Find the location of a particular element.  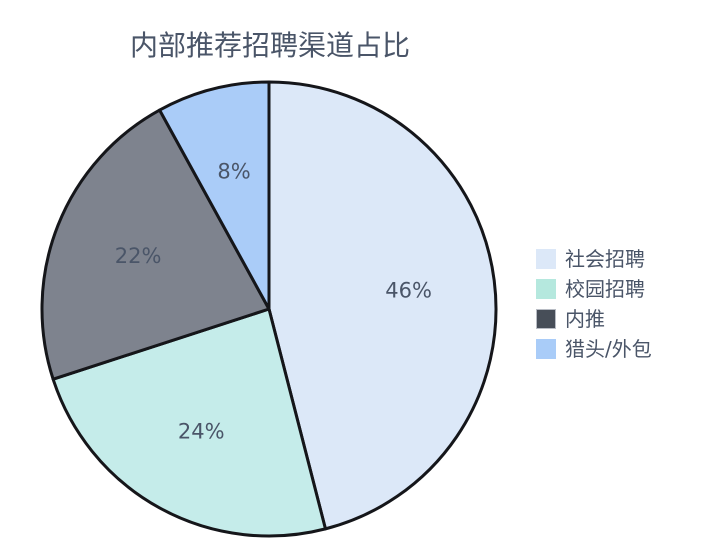

legend-item: 猎头/外包 is located at coordinates (621, 349).